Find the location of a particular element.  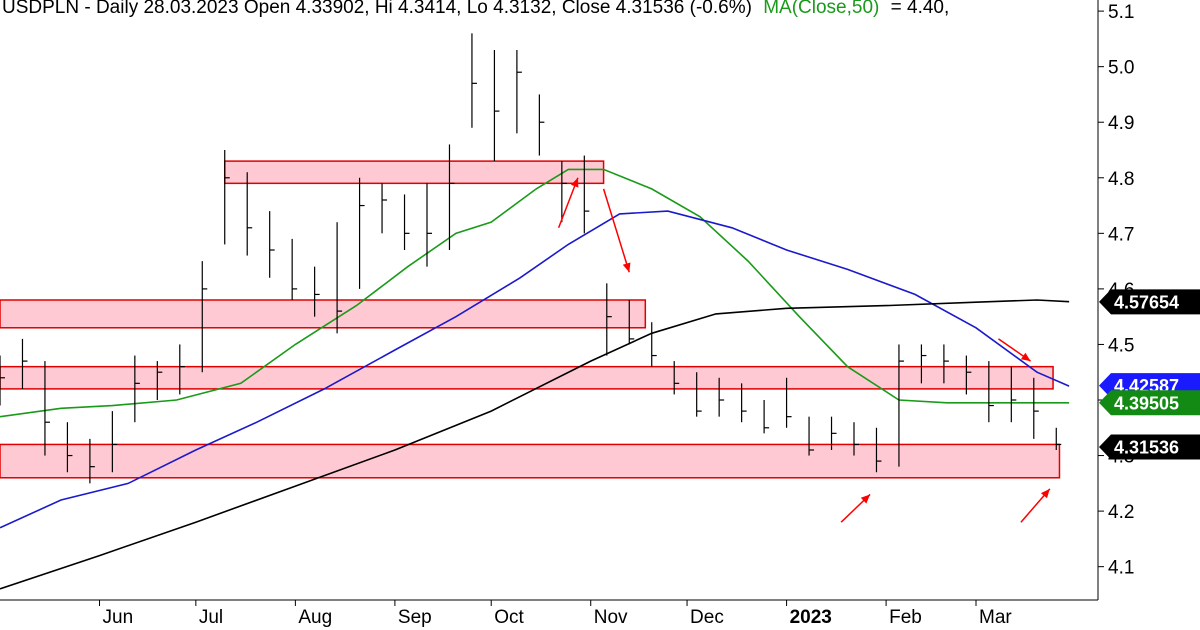

y-tick-label: 4.9 is located at coordinates (1121, 123).